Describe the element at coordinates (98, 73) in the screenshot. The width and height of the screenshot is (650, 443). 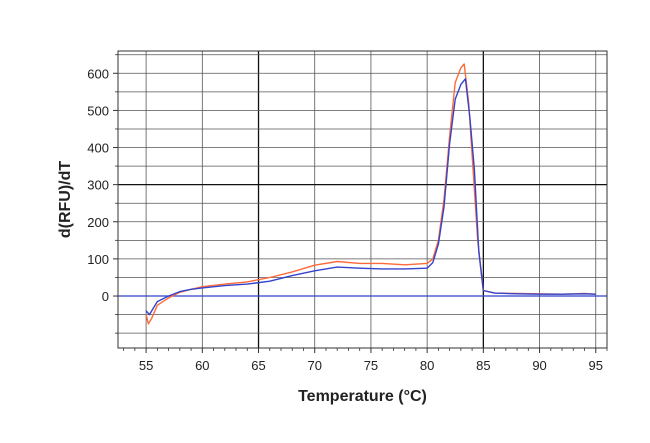
I see `y-tick-label: 600` at that location.